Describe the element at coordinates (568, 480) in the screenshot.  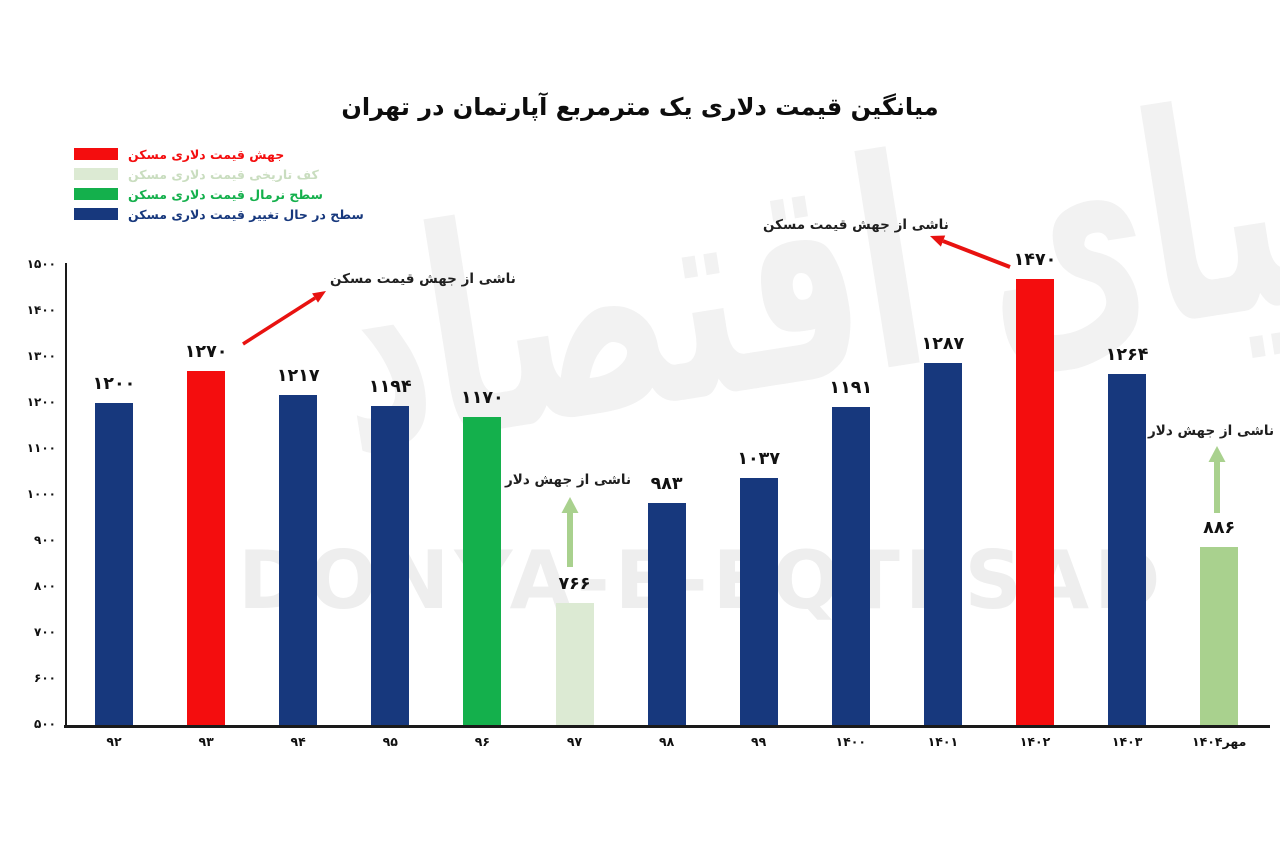
I see `annotation-text-3: ناشی از جهش دلار` at that location.